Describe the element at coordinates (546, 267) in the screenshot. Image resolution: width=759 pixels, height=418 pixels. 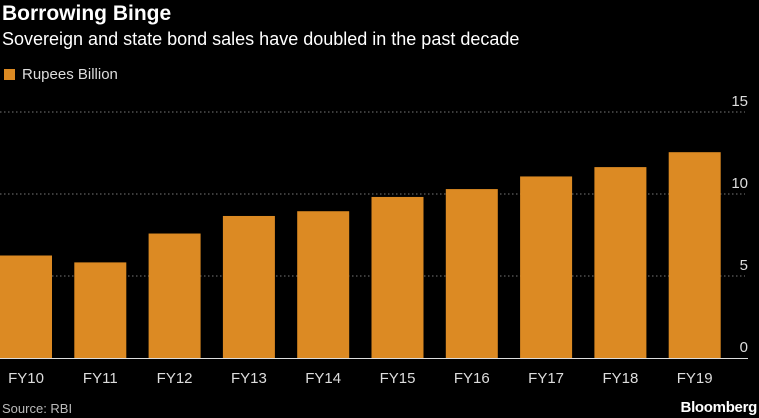
I see `bar-fy17` at that location.